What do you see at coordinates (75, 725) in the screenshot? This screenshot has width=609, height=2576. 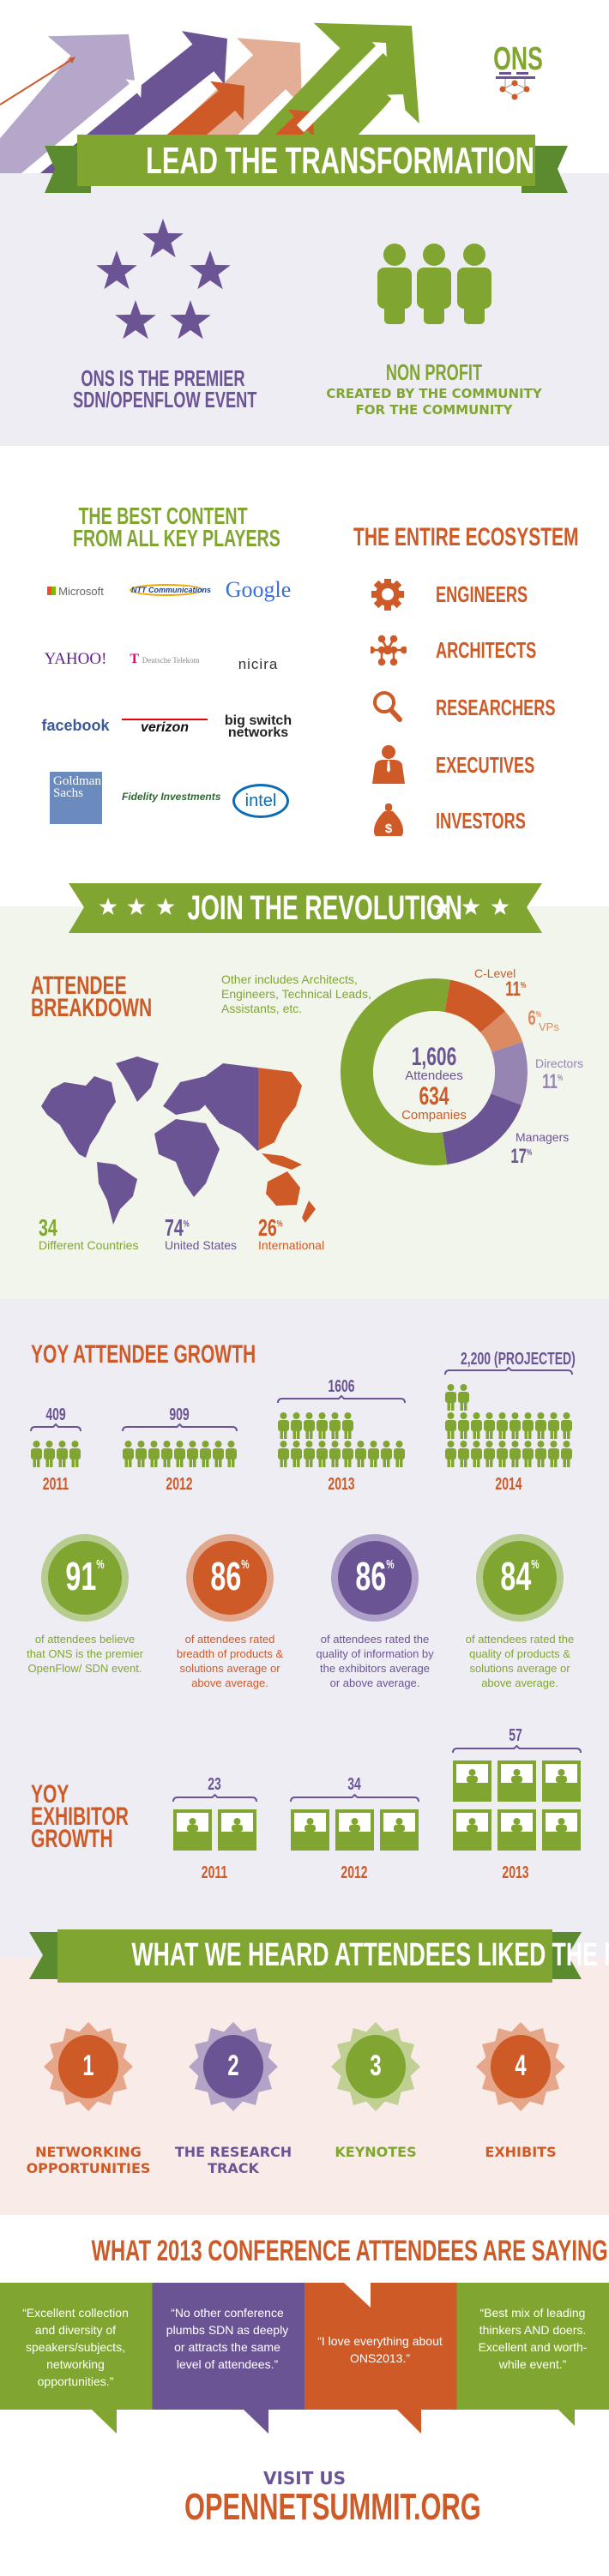 I see `logo-facebook: facebook` at bounding box center [75, 725].